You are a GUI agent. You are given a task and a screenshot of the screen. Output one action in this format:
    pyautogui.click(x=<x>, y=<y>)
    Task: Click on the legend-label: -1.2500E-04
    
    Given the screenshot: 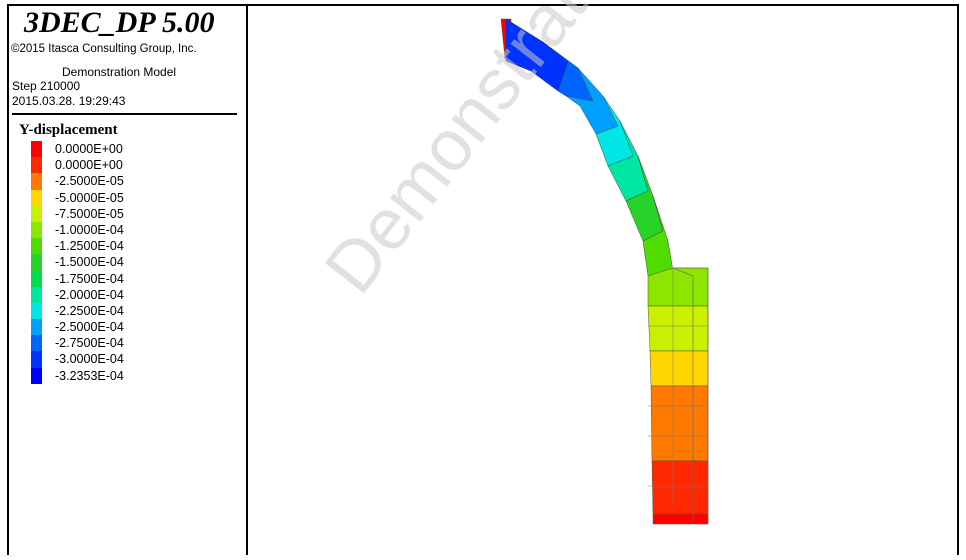 What is the action you would take?
    pyautogui.click(x=89, y=246)
    